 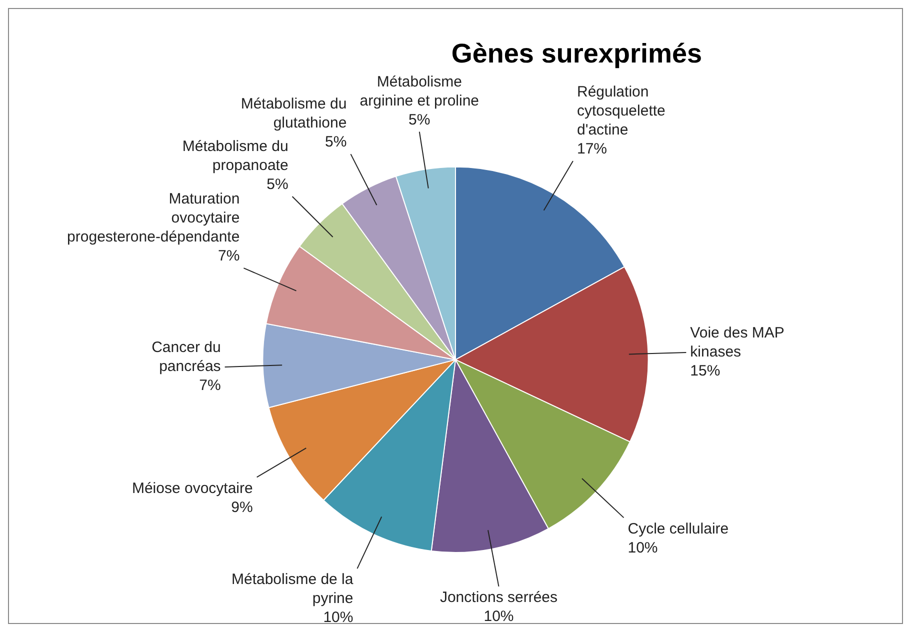 What do you see at coordinates (235, 156) in the screenshot?
I see `slice-label: Métabolisme du propanoate` at bounding box center [235, 156].